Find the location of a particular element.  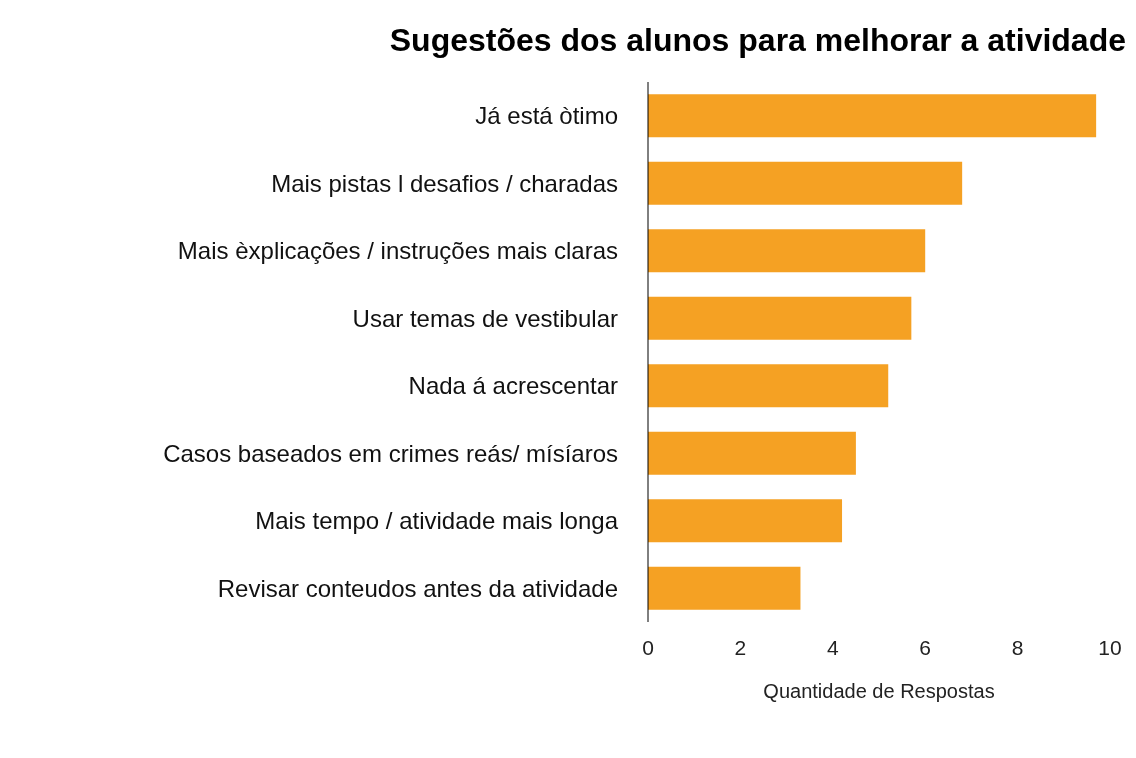

y-tick-label: Revisar conteudos antes da atividade is located at coordinates (417, 588).